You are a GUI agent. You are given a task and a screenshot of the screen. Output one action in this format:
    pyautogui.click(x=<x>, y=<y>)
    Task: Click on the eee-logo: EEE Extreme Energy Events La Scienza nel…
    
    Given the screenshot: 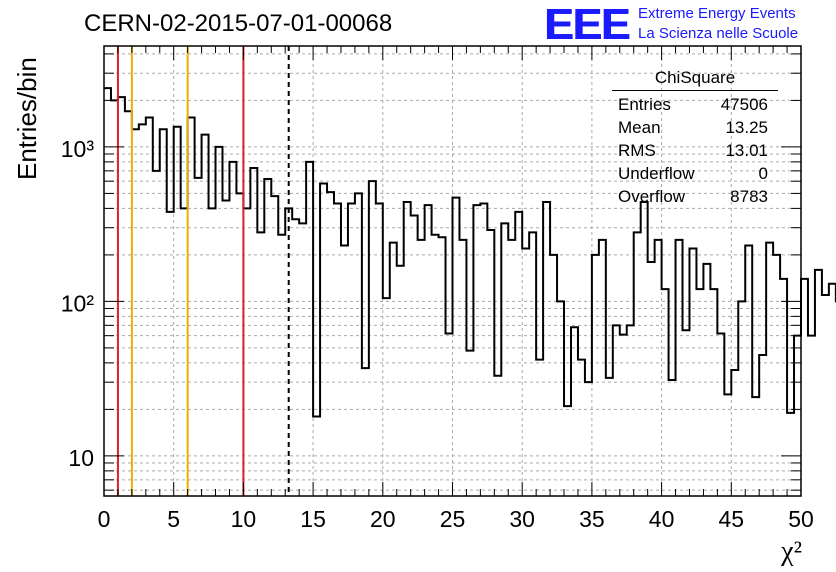 What is the action you would take?
    pyautogui.click(x=688, y=24)
    